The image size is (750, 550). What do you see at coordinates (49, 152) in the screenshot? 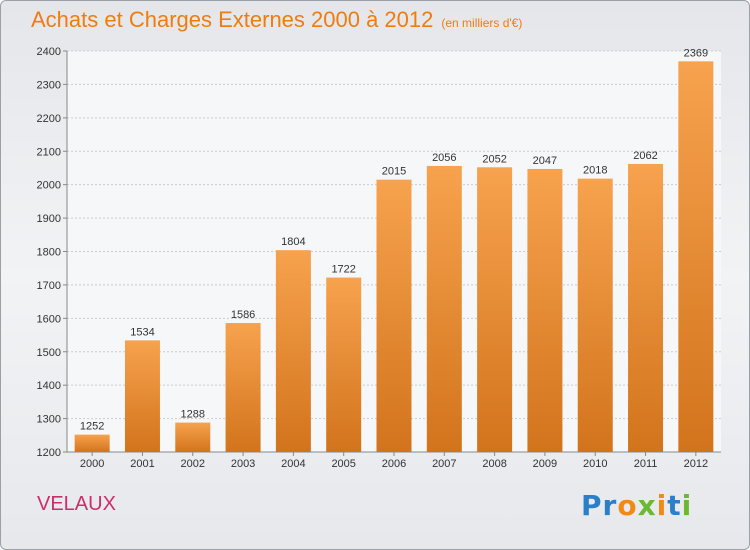
I see `y-tick-label: 2100` at bounding box center [49, 152].